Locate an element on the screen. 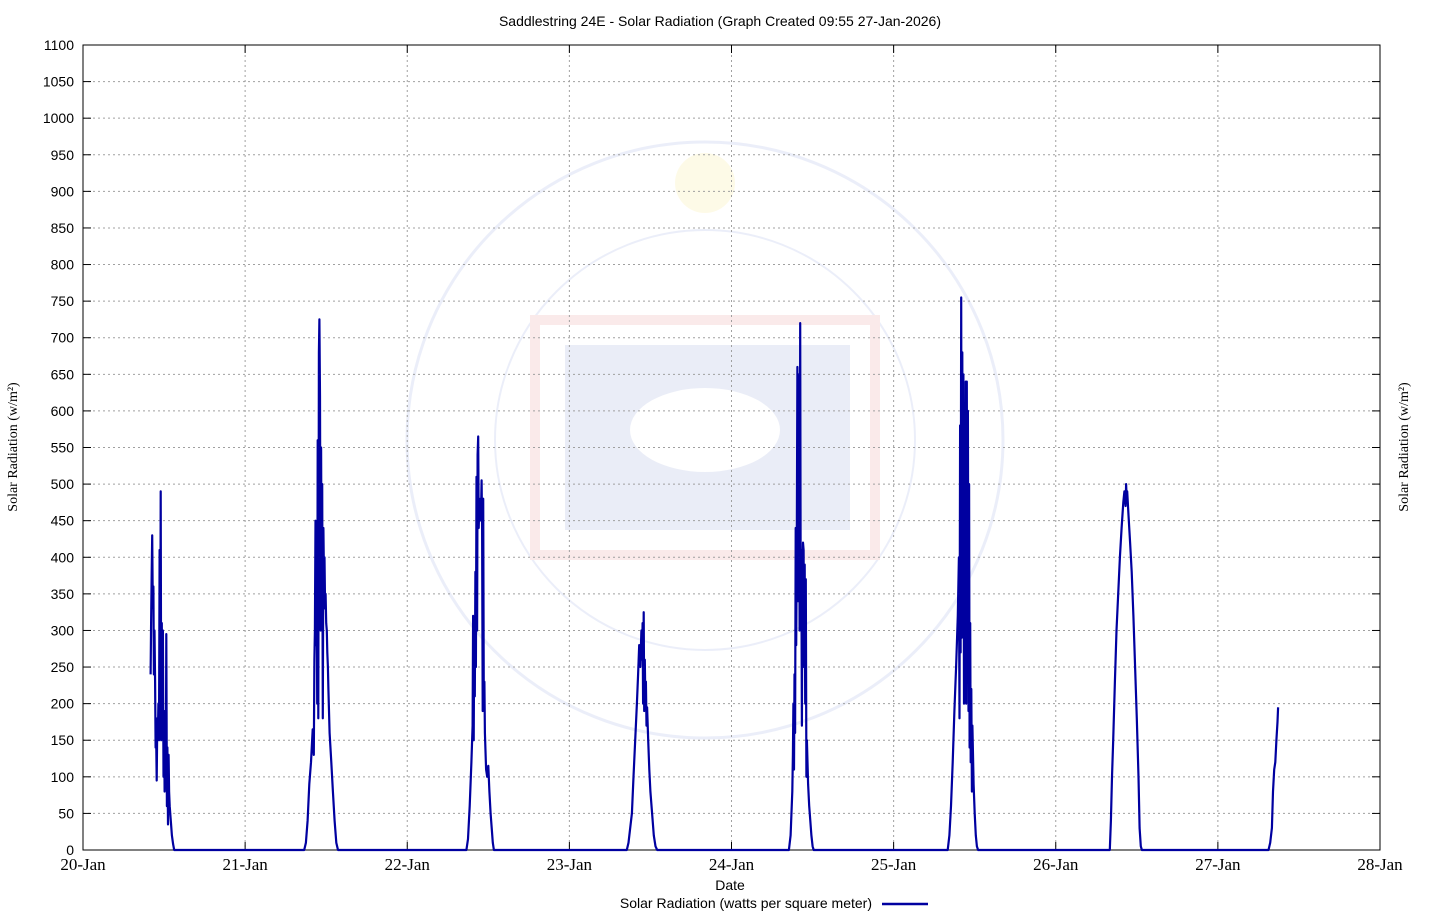  x-tick-label: 22-Jan is located at coordinates (408, 864).